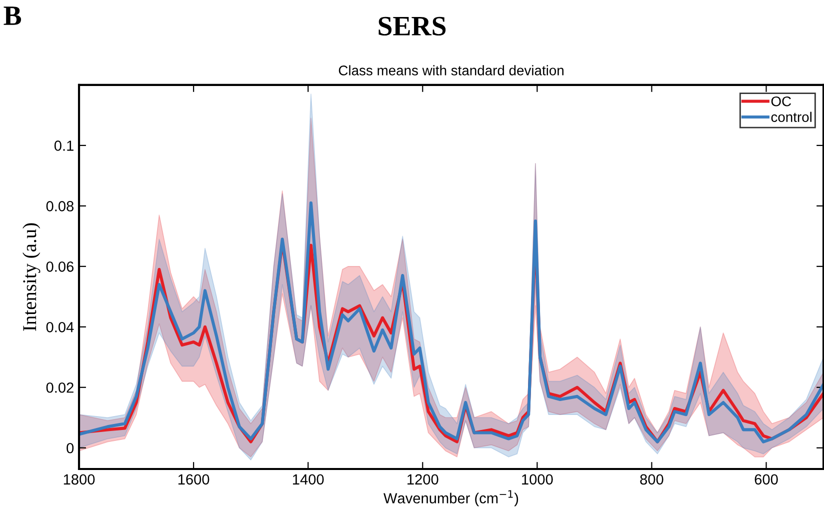 This screenshot has height=519, width=824. What do you see at coordinates (451, 70) in the screenshot?
I see `chart-subtitle: Class means with standard deviation` at bounding box center [451, 70].